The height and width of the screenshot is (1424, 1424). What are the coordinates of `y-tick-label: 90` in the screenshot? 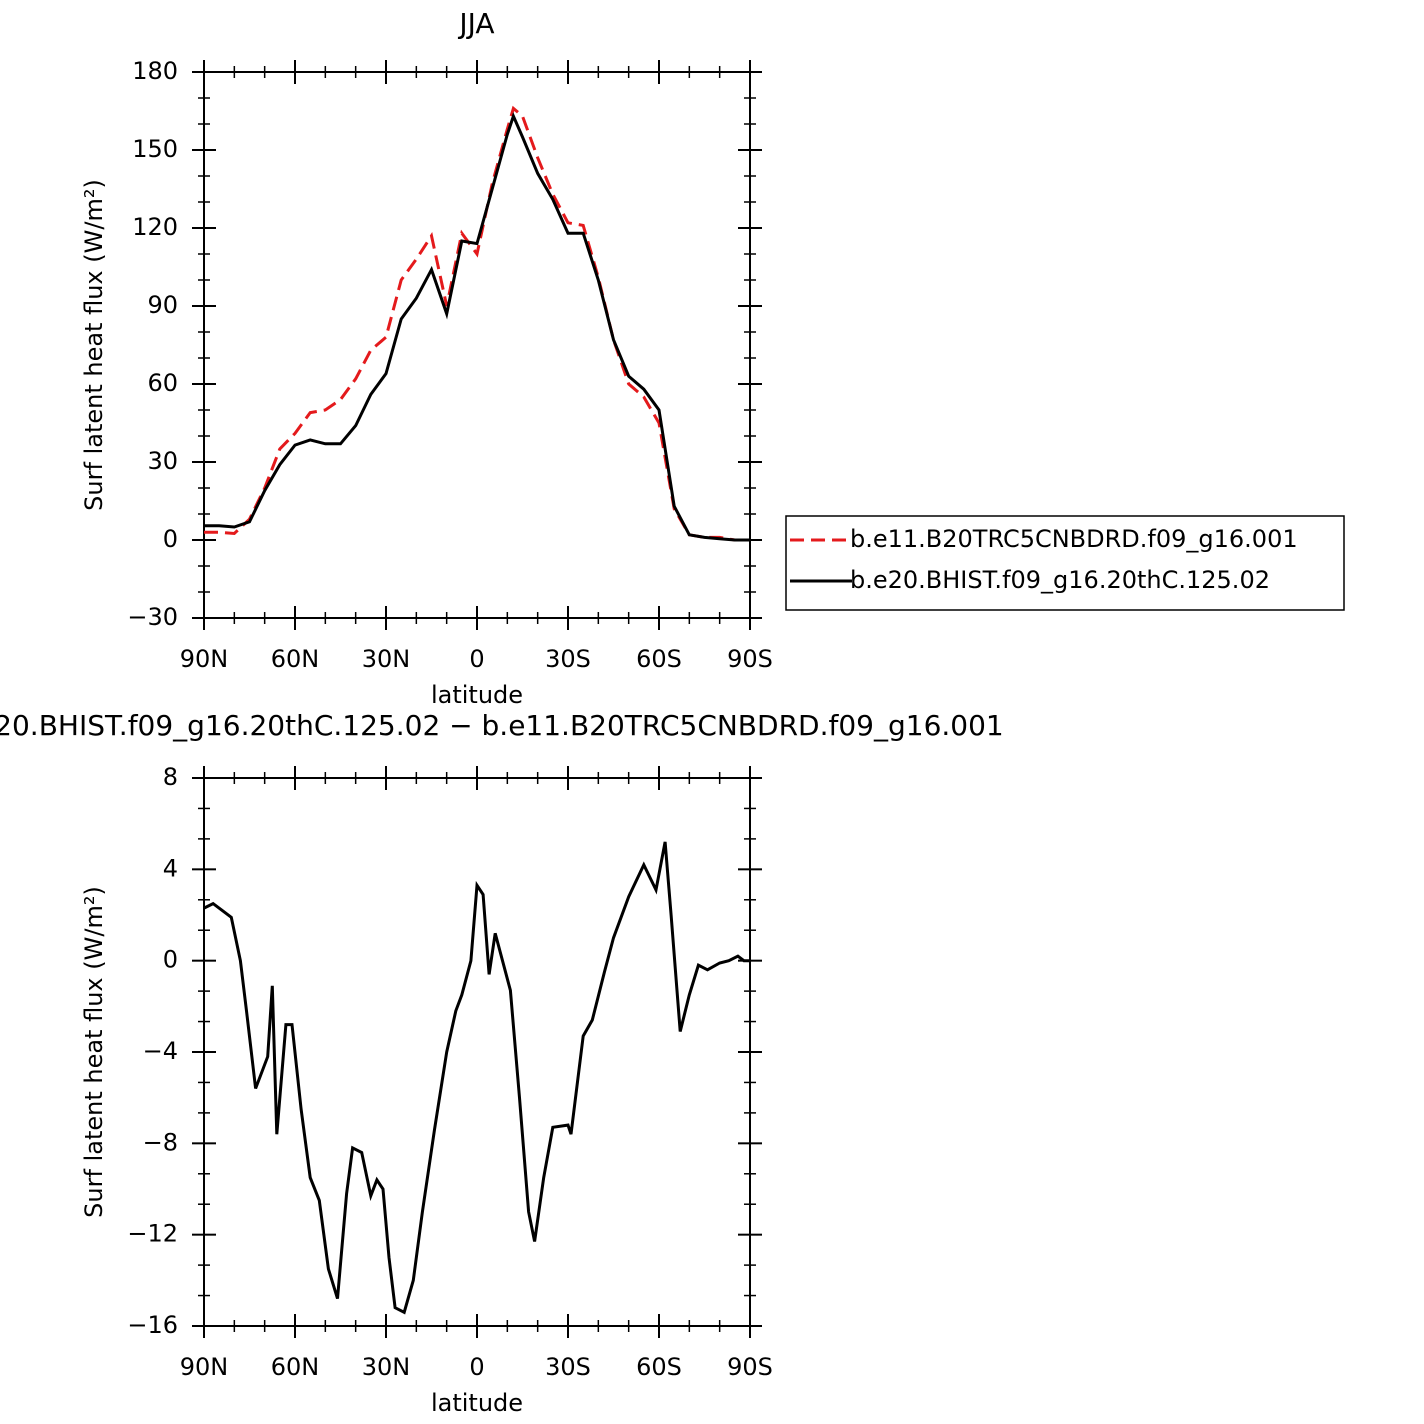 It's located at (162, 305).